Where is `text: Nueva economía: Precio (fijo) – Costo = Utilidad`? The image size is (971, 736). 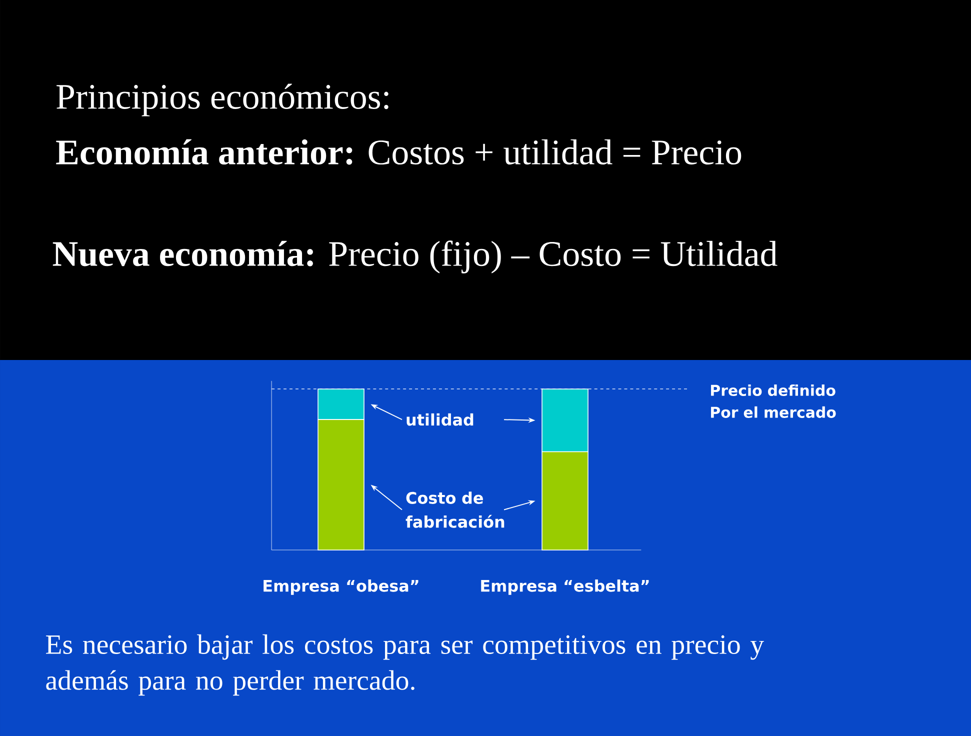
text: Nueva economía: Precio (fijo) – Costo = Utilidad is located at coordinates (415, 257).